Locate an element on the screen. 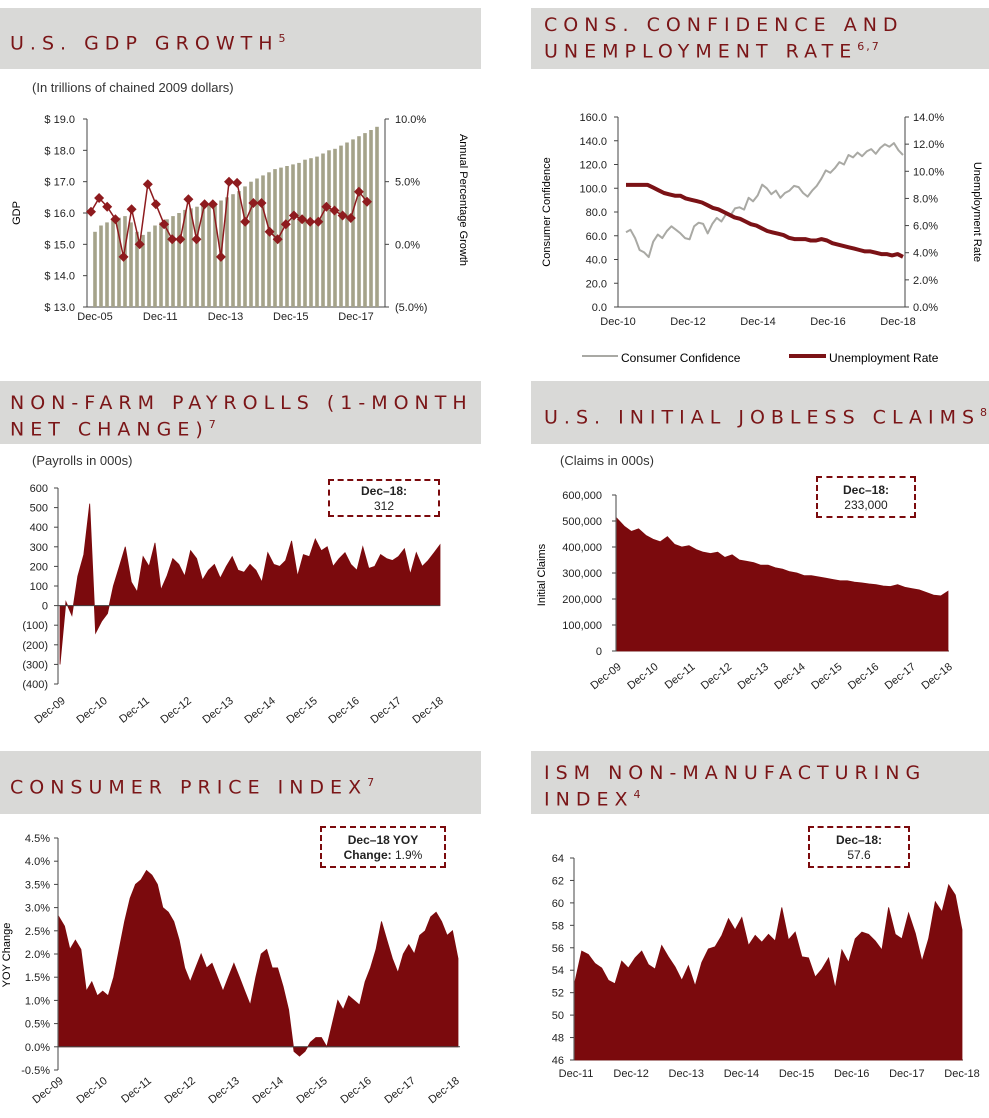 This screenshot has height=1118, width=989. gdp-y2-ytick: 5.0% is located at coordinates (407, 183).